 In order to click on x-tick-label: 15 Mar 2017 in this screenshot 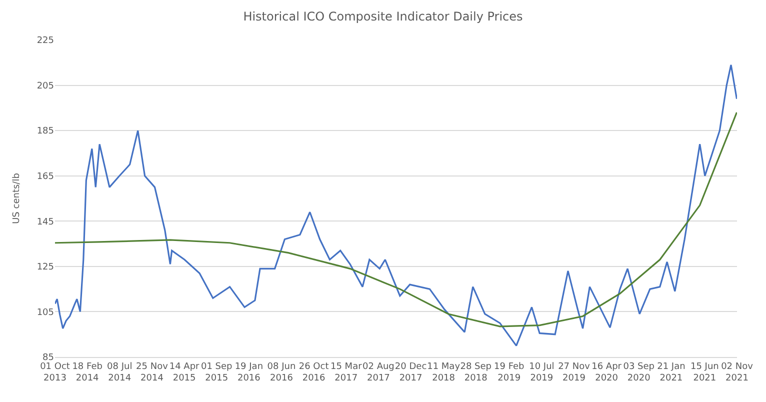, I will do `click(346, 373)`.